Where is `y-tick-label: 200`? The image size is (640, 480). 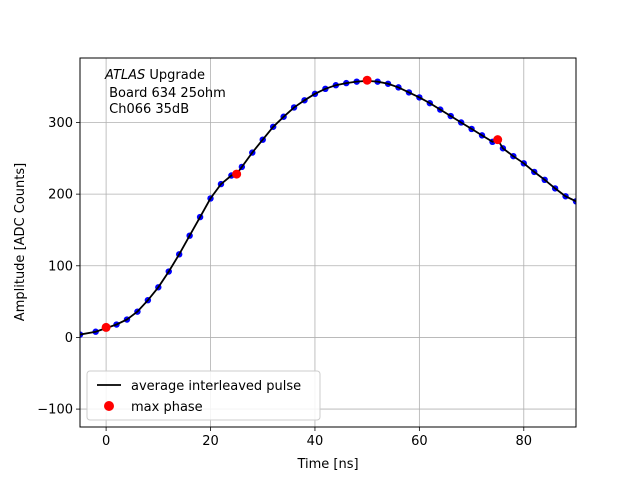
y-tick-label: 200 is located at coordinates (60, 195).